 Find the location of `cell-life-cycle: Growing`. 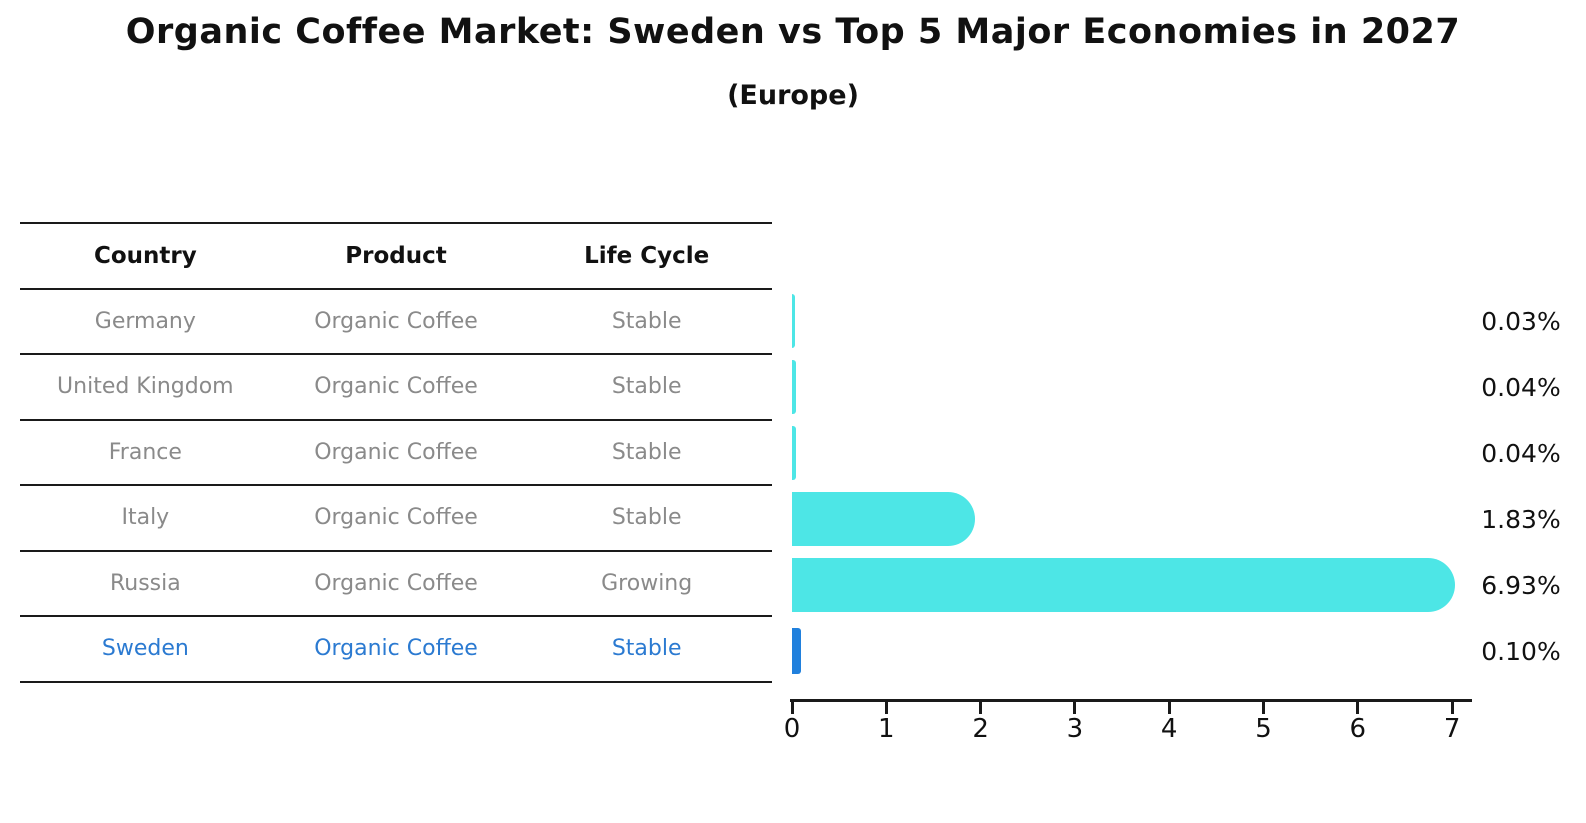

cell-life-cycle: Growing is located at coordinates (647, 583).